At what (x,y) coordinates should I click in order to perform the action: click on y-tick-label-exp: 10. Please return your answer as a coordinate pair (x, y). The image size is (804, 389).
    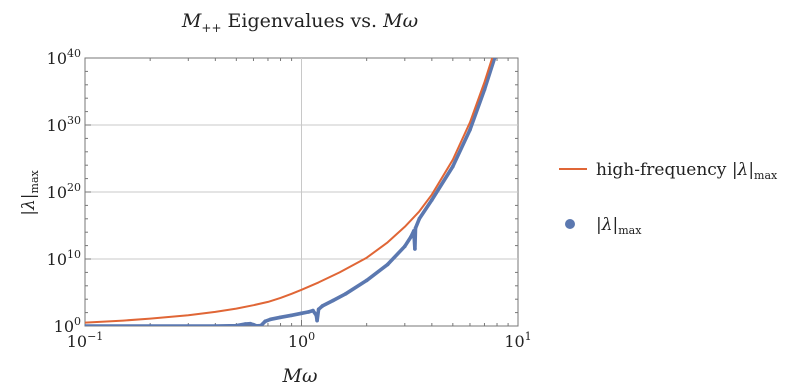
    Looking at the image, I should click on (74, 254).